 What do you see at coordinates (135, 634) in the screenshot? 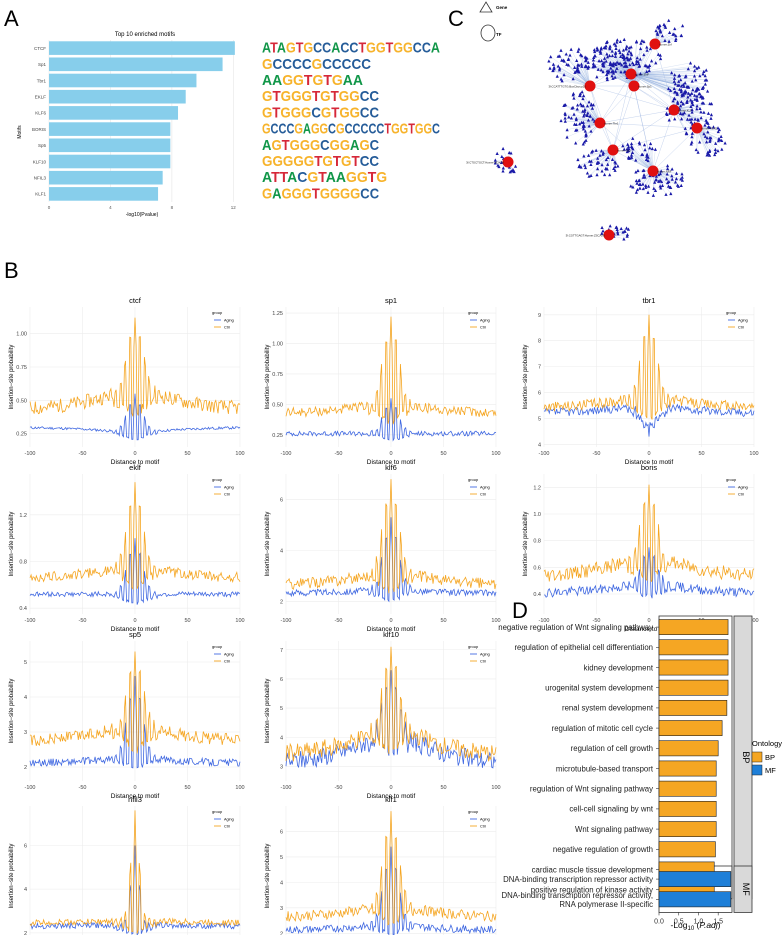
I see `plot-title: sp5` at bounding box center [135, 634].